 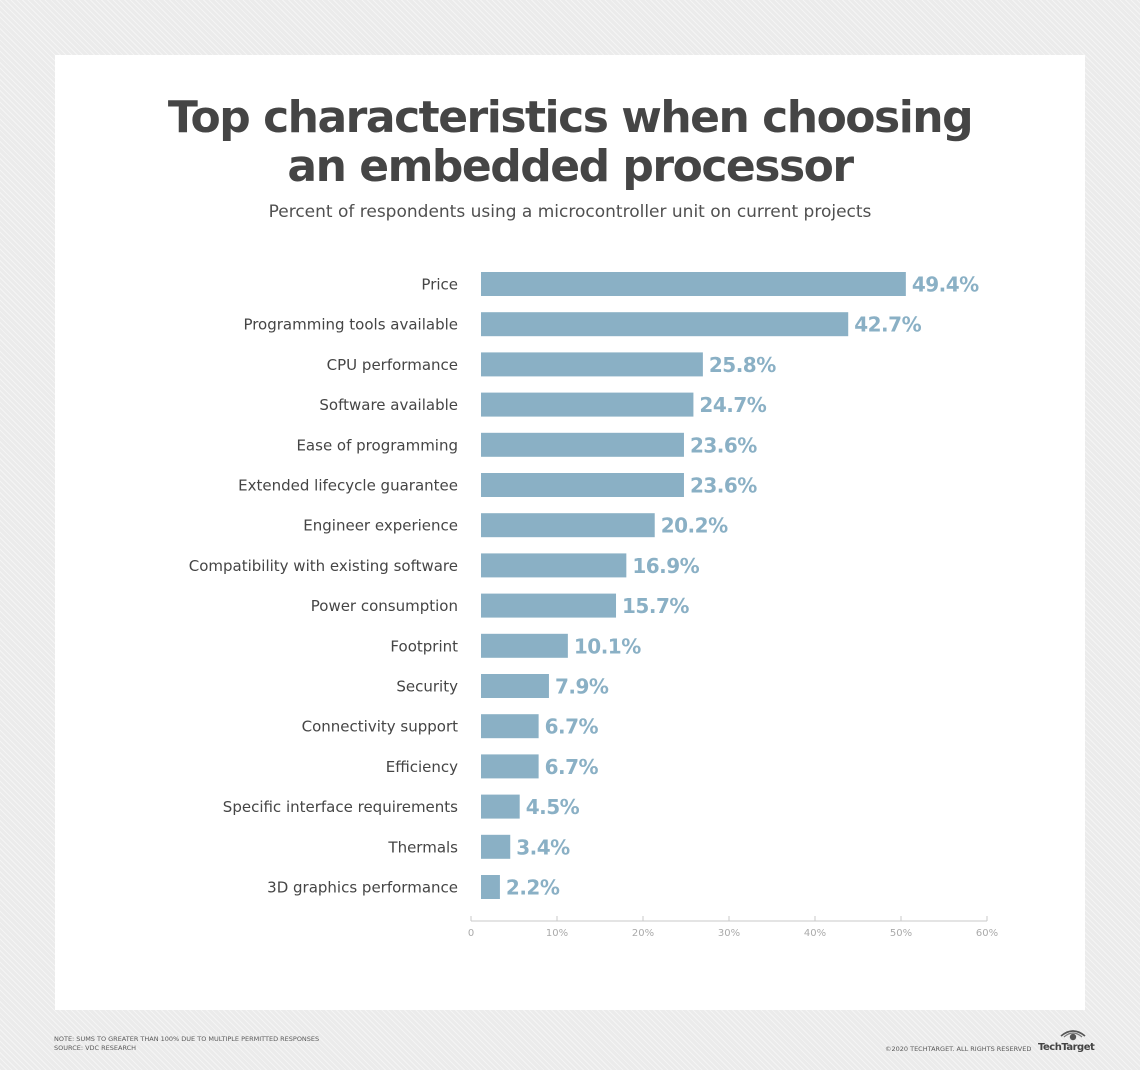 What do you see at coordinates (742, 365) in the screenshot?
I see `data-label: 25.8%` at bounding box center [742, 365].